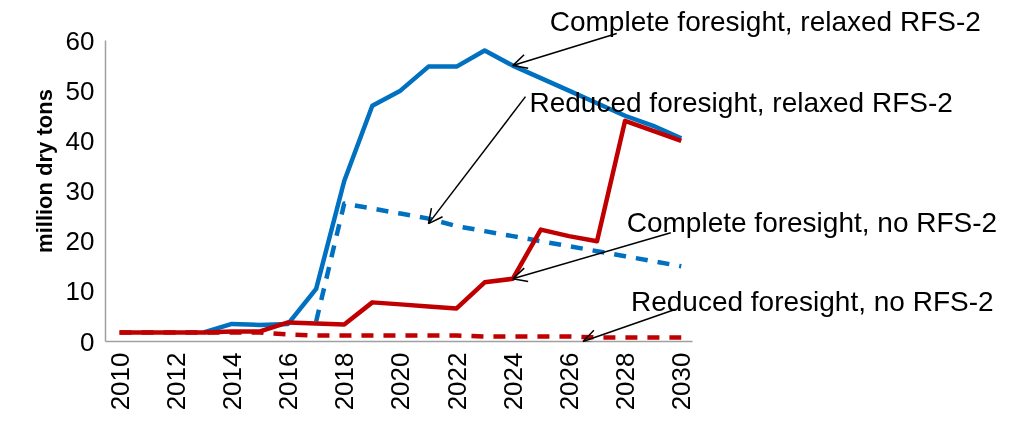 The width and height of the screenshot is (1029, 426). I want to click on annotation: Complete foresight, no RFS-2, so click(812, 222).